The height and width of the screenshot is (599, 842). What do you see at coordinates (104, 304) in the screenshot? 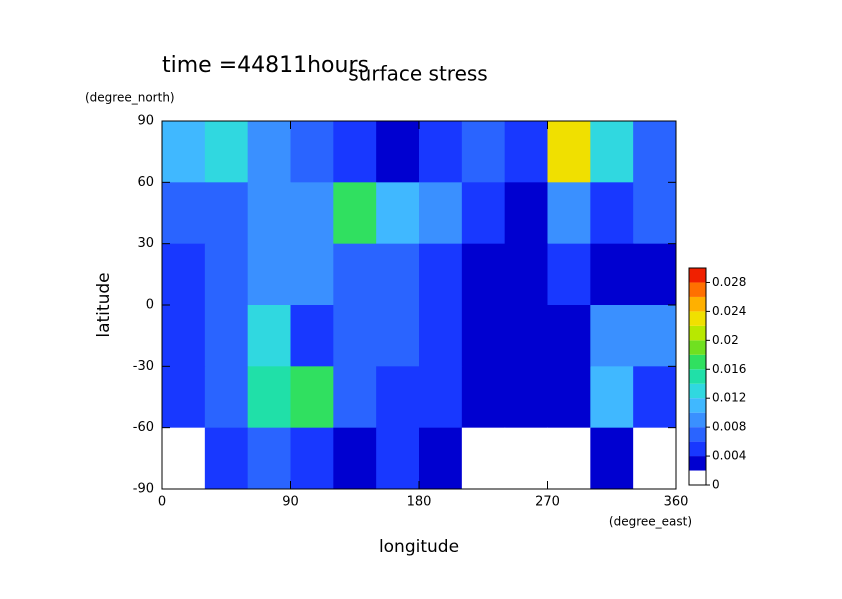
I see `y-label: latitude` at bounding box center [104, 304].